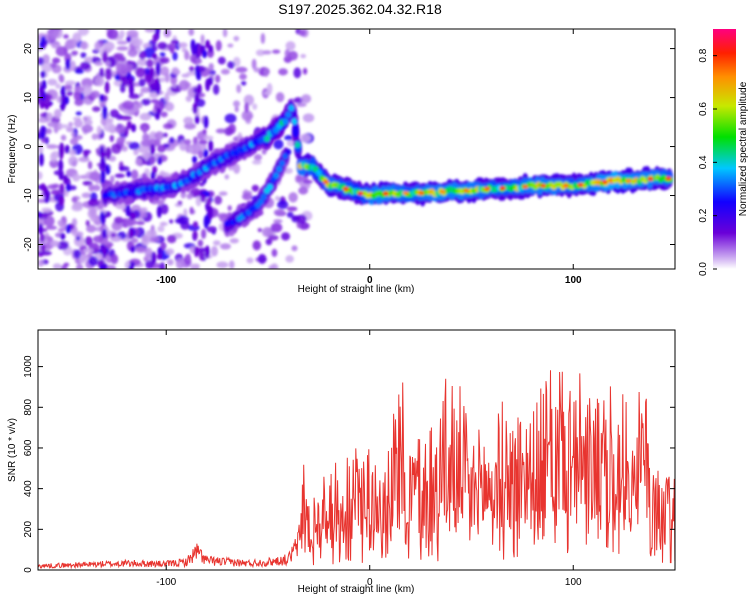 This screenshot has width=750, height=600. What do you see at coordinates (12, 149) in the screenshot?
I see `spectrogram-y-label: Frequency (Hz)` at bounding box center [12, 149].